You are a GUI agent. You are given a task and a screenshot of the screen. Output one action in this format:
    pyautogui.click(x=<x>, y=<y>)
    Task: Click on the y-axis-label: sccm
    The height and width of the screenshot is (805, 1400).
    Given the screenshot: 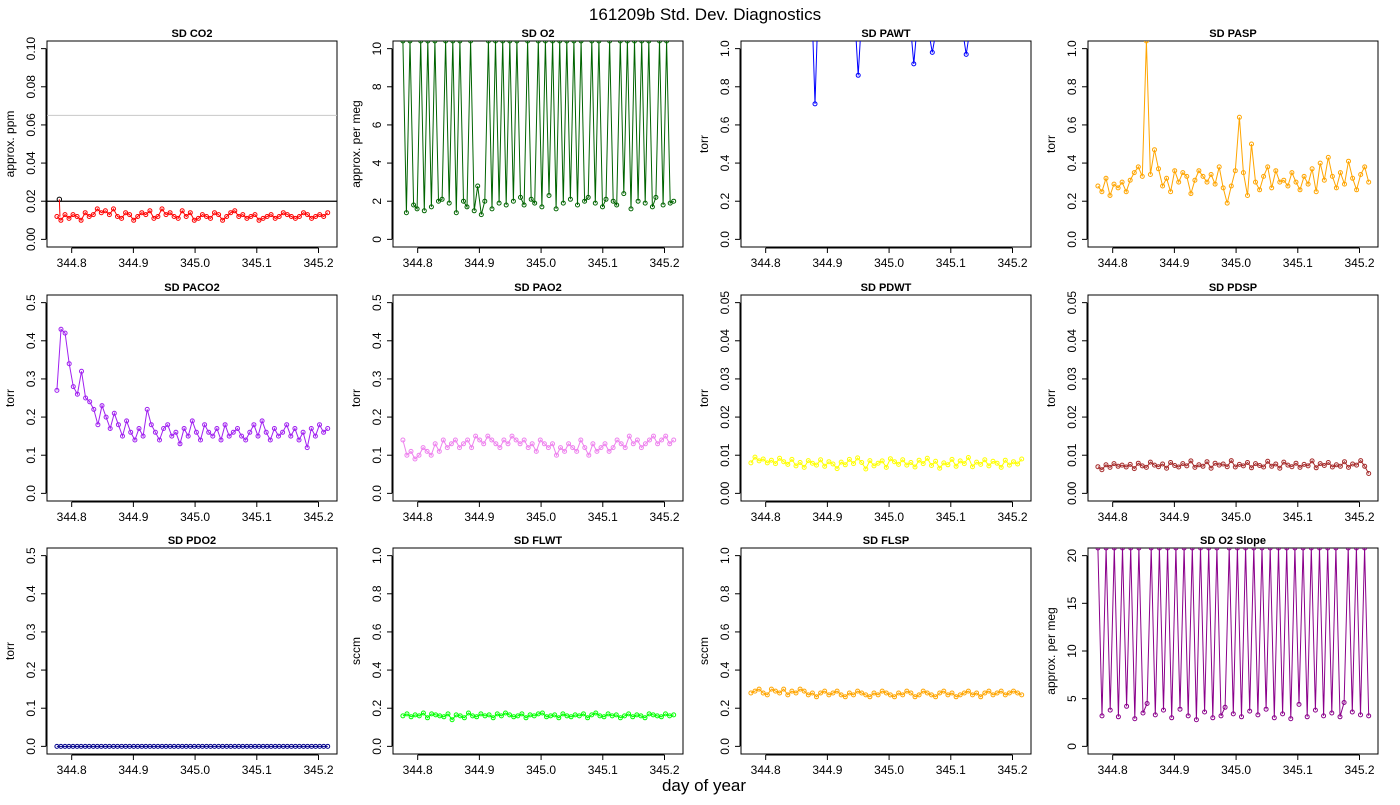 What is the action you would take?
    pyautogui.click(x=704, y=651)
    